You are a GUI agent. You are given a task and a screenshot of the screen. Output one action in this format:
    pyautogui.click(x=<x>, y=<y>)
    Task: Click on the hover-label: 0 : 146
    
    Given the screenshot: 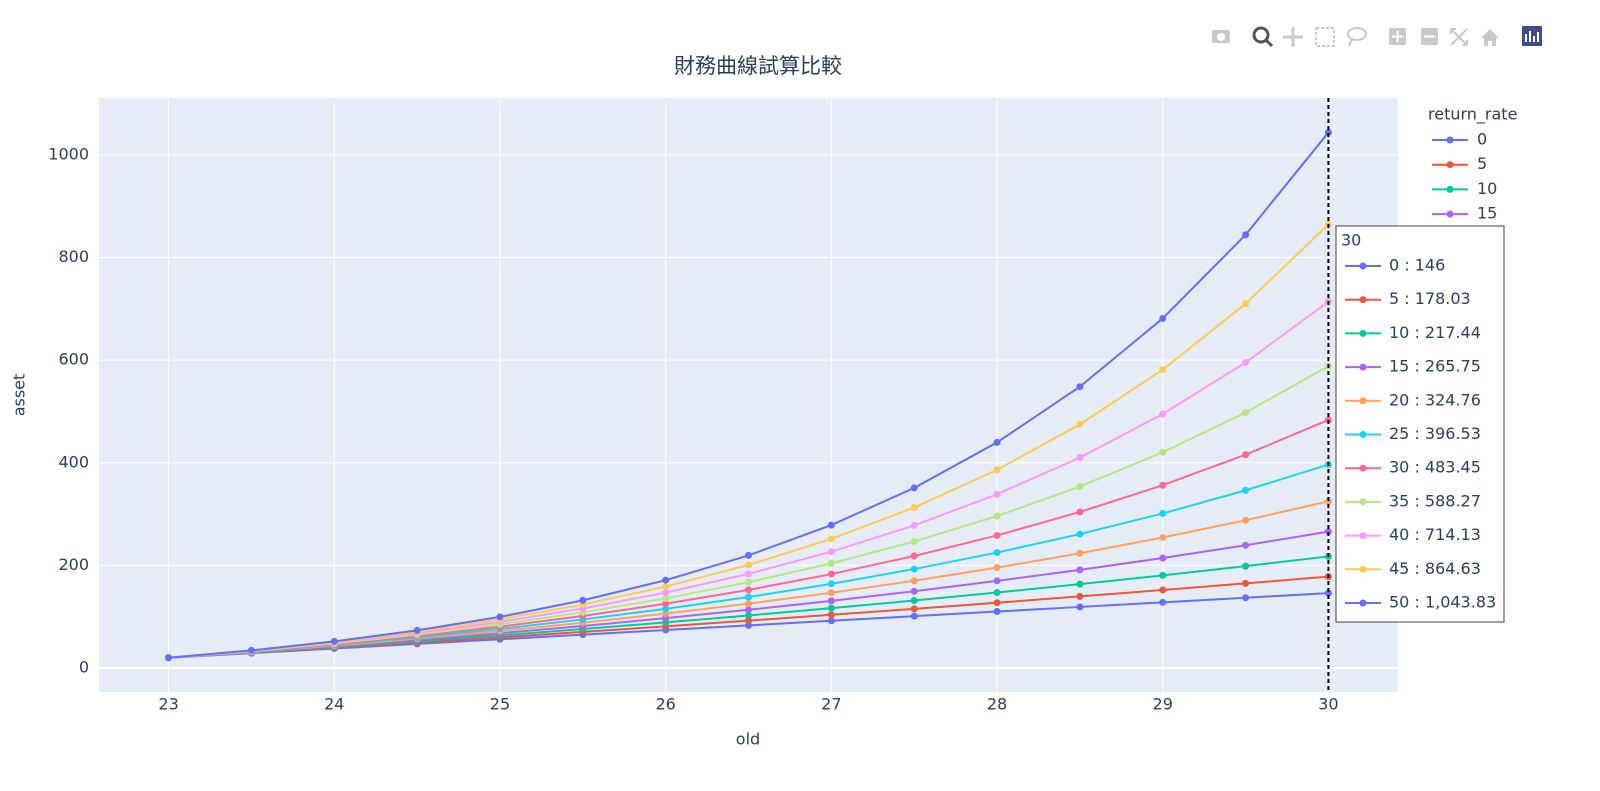 What is the action you would take?
    pyautogui.click(x=1417, y=265)
    